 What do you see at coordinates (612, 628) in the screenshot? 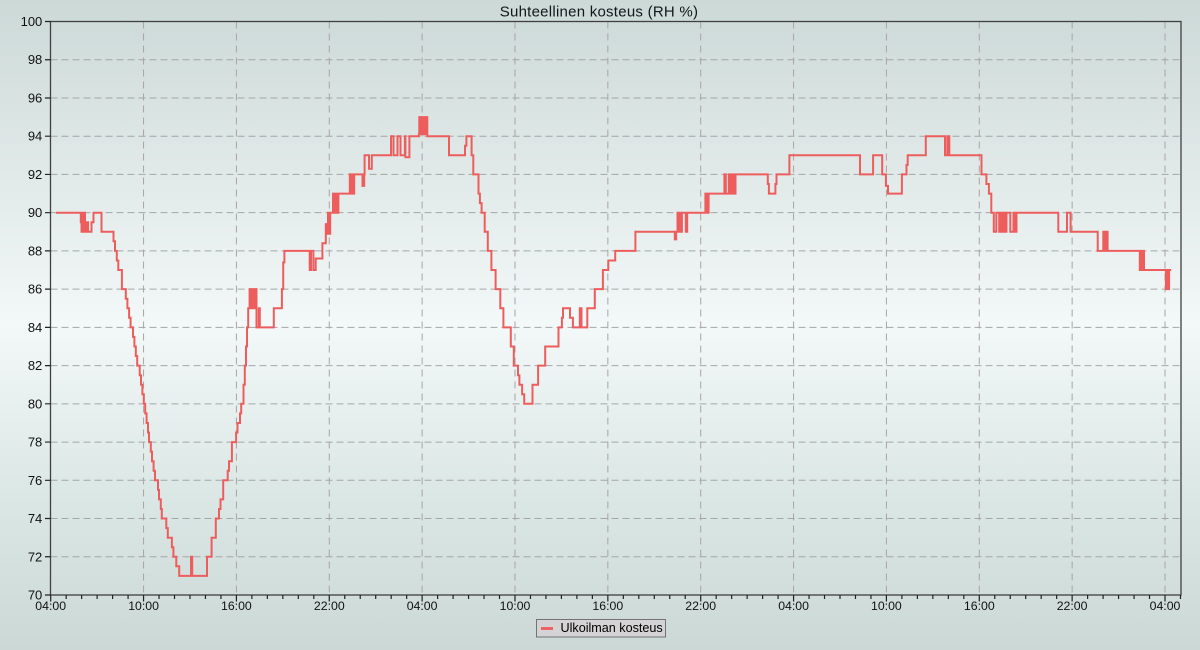
I see `svg-text: Ulkoilman kosteus` at bounding box center [612, 628].